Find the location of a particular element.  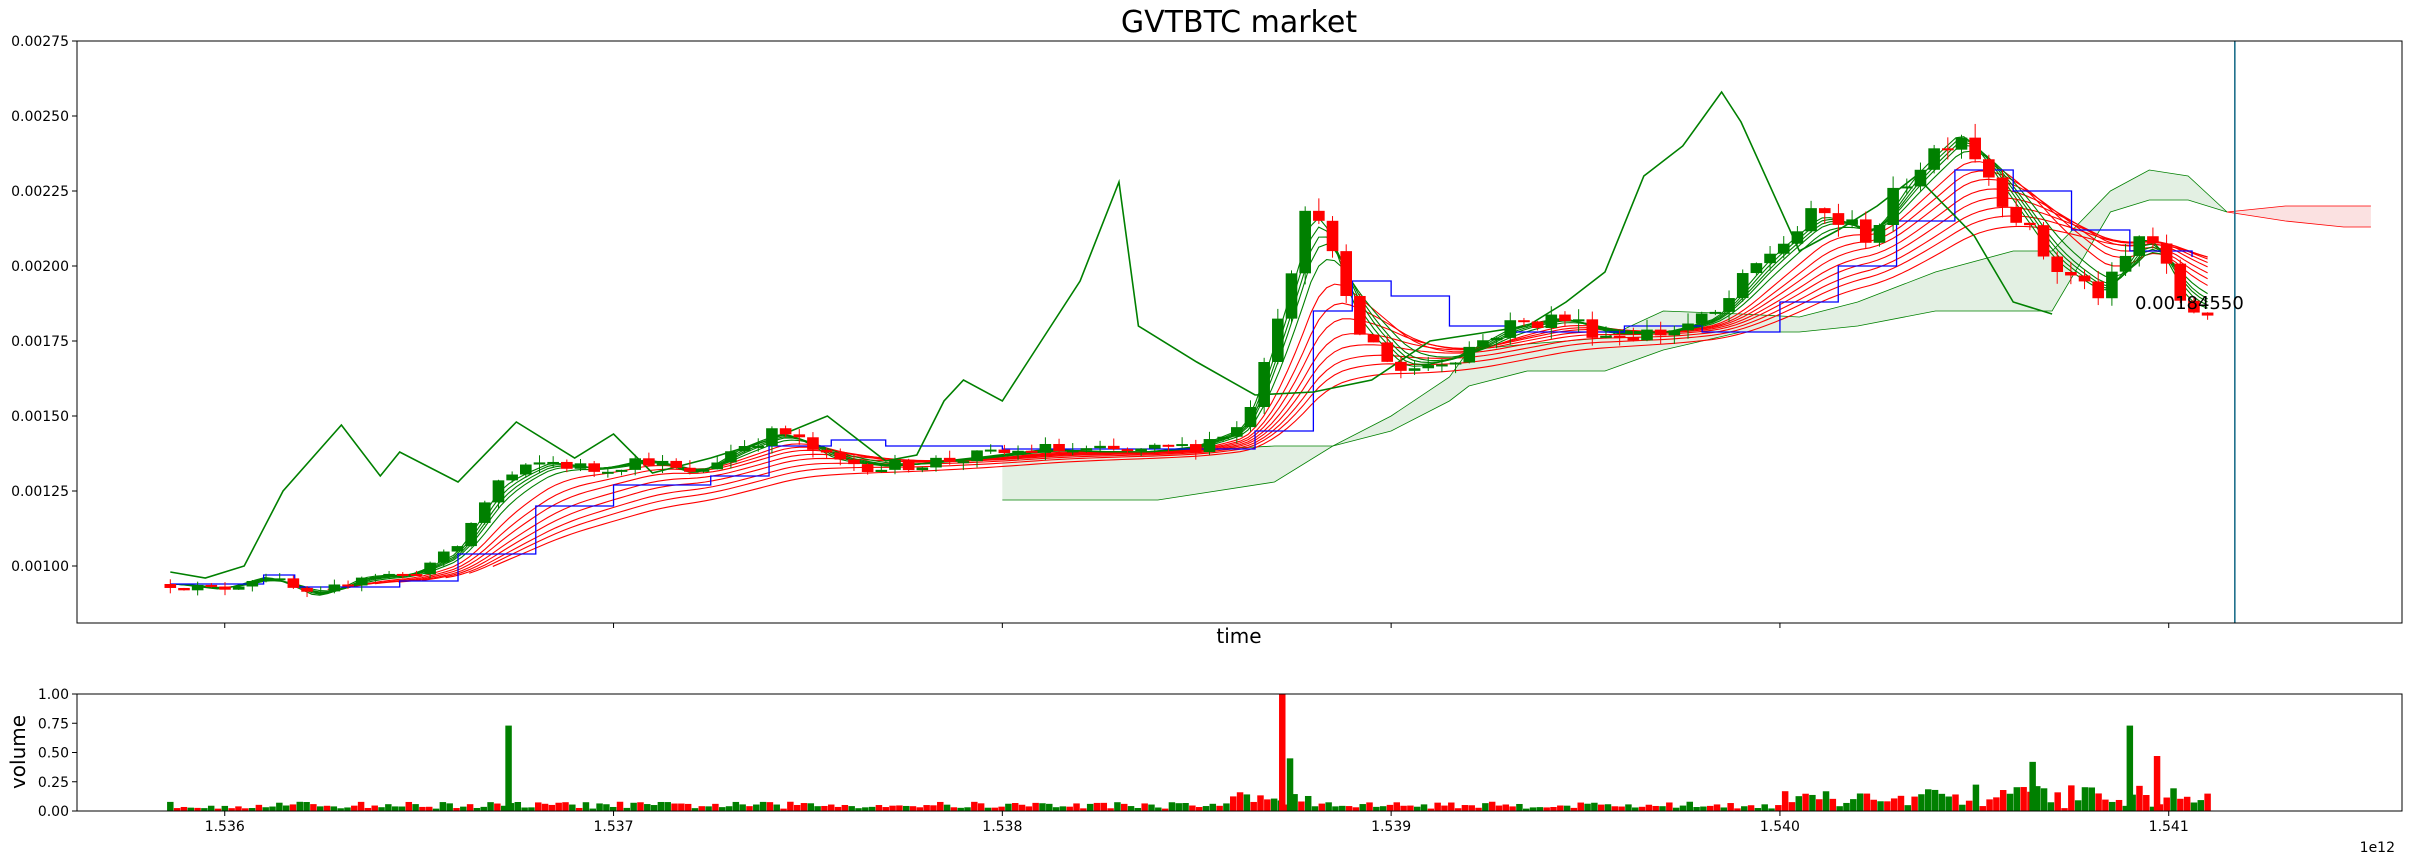

y-tick-label: 0.50 is located at coordinates (53, 754).